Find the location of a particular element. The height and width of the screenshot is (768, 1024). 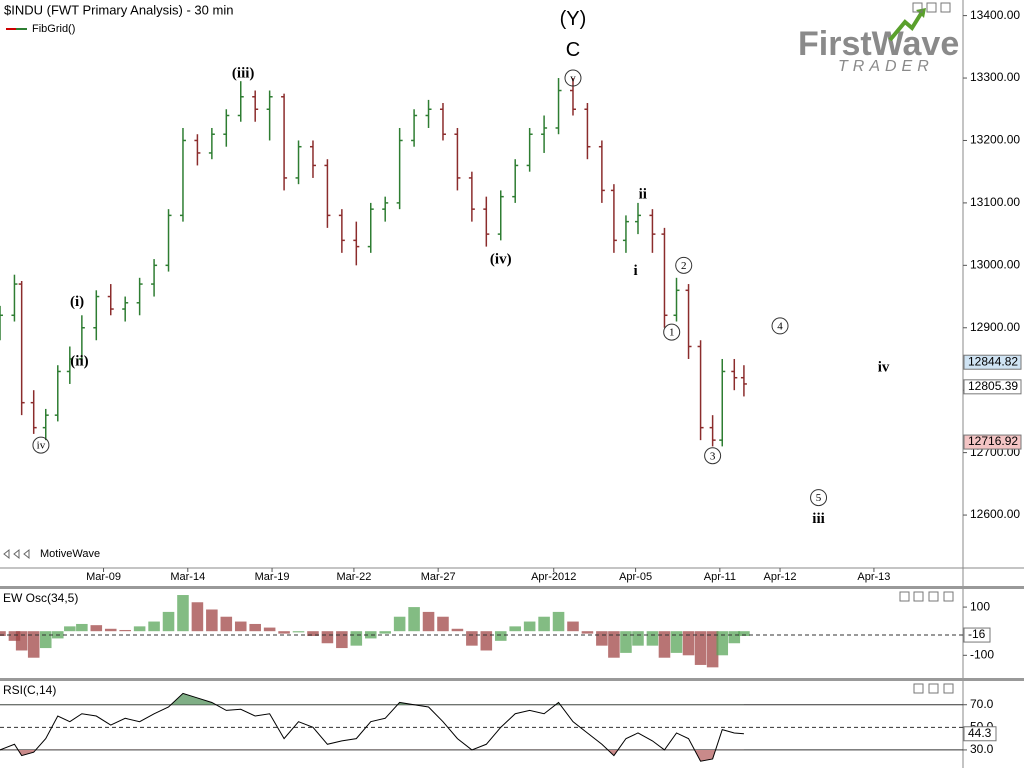

logo-arrow is located at coordinates (906, 26).